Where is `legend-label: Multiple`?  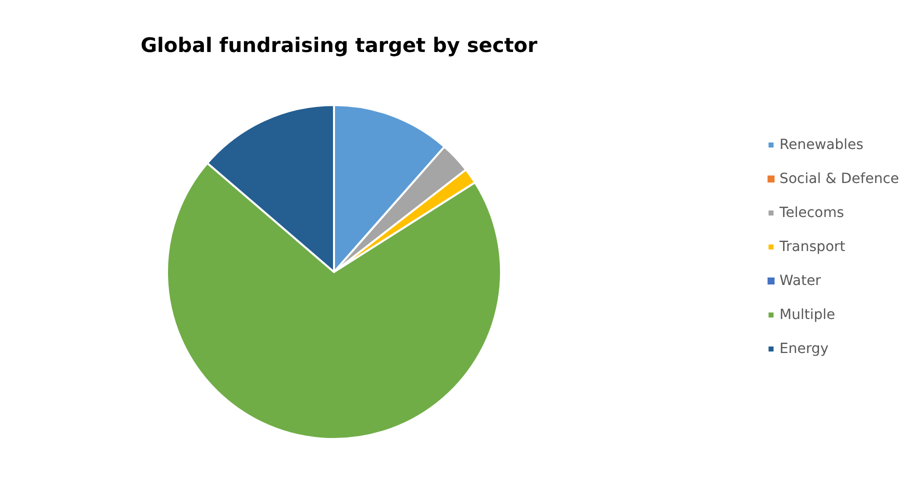
legend-label: Multiple is located at coordinates (808, 315).